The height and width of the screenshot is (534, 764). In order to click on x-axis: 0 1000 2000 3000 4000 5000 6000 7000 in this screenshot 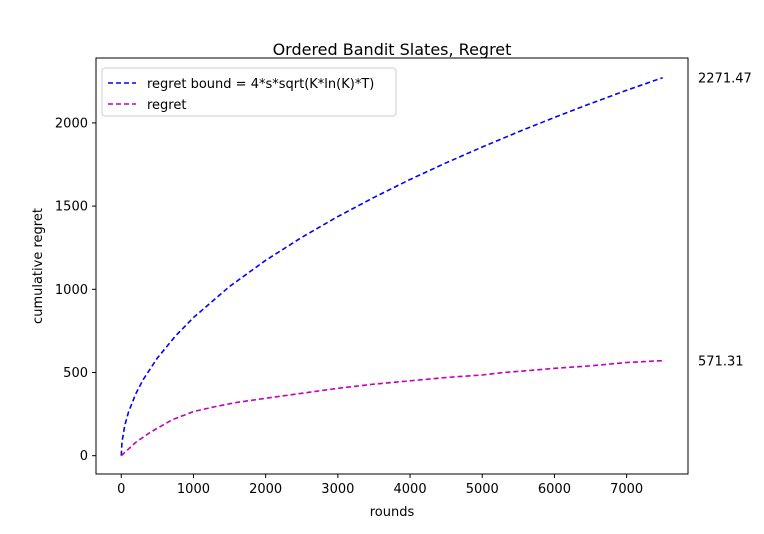, I will do `click(380, 485)`.